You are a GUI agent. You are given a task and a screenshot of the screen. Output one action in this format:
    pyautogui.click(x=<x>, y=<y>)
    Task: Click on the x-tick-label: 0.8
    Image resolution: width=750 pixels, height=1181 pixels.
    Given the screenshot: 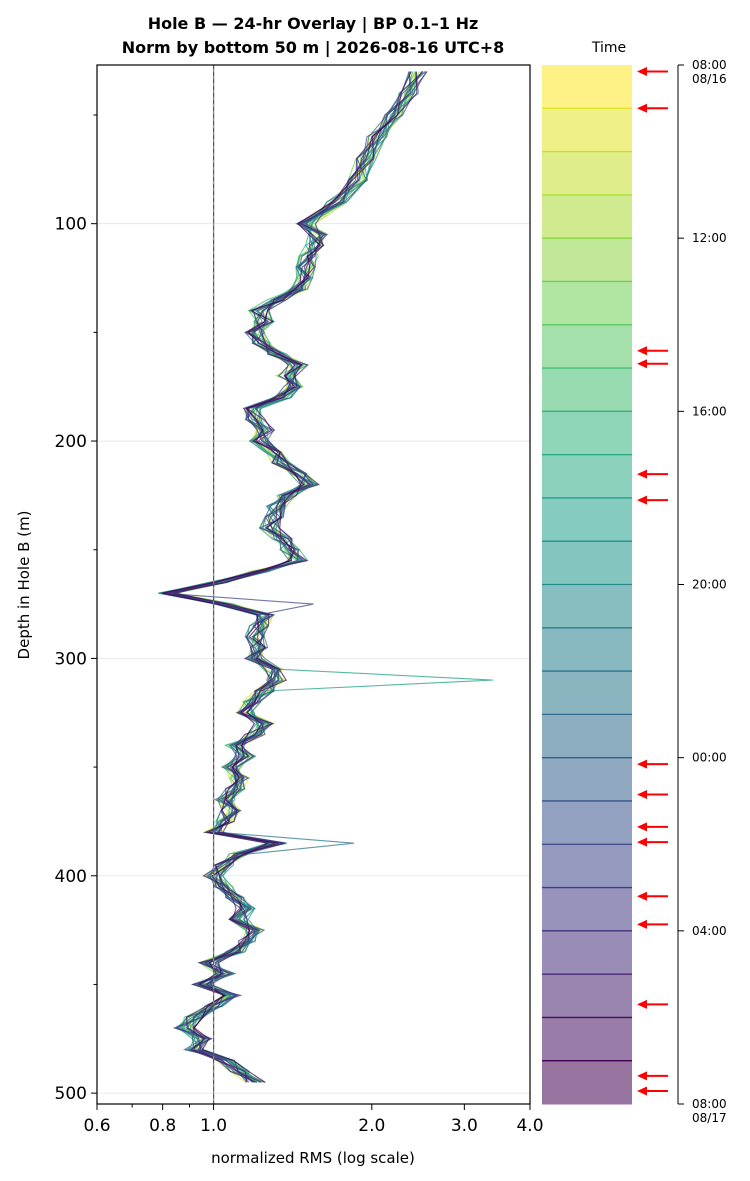 What is the action you would take?
    pyautogui.click(x=162, y=1126)
    